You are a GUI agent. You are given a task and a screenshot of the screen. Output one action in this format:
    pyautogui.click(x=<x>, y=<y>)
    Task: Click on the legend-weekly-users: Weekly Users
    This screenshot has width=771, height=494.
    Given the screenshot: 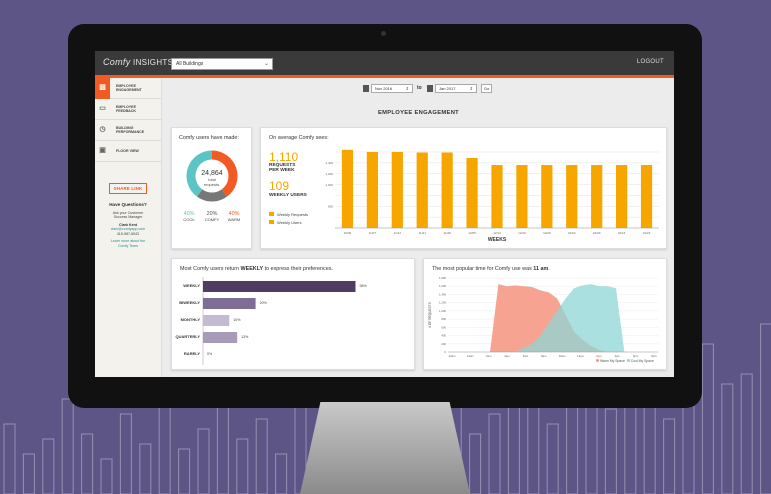 What is the action you would take?
    pyautogui.click(x=285, y=222)
    